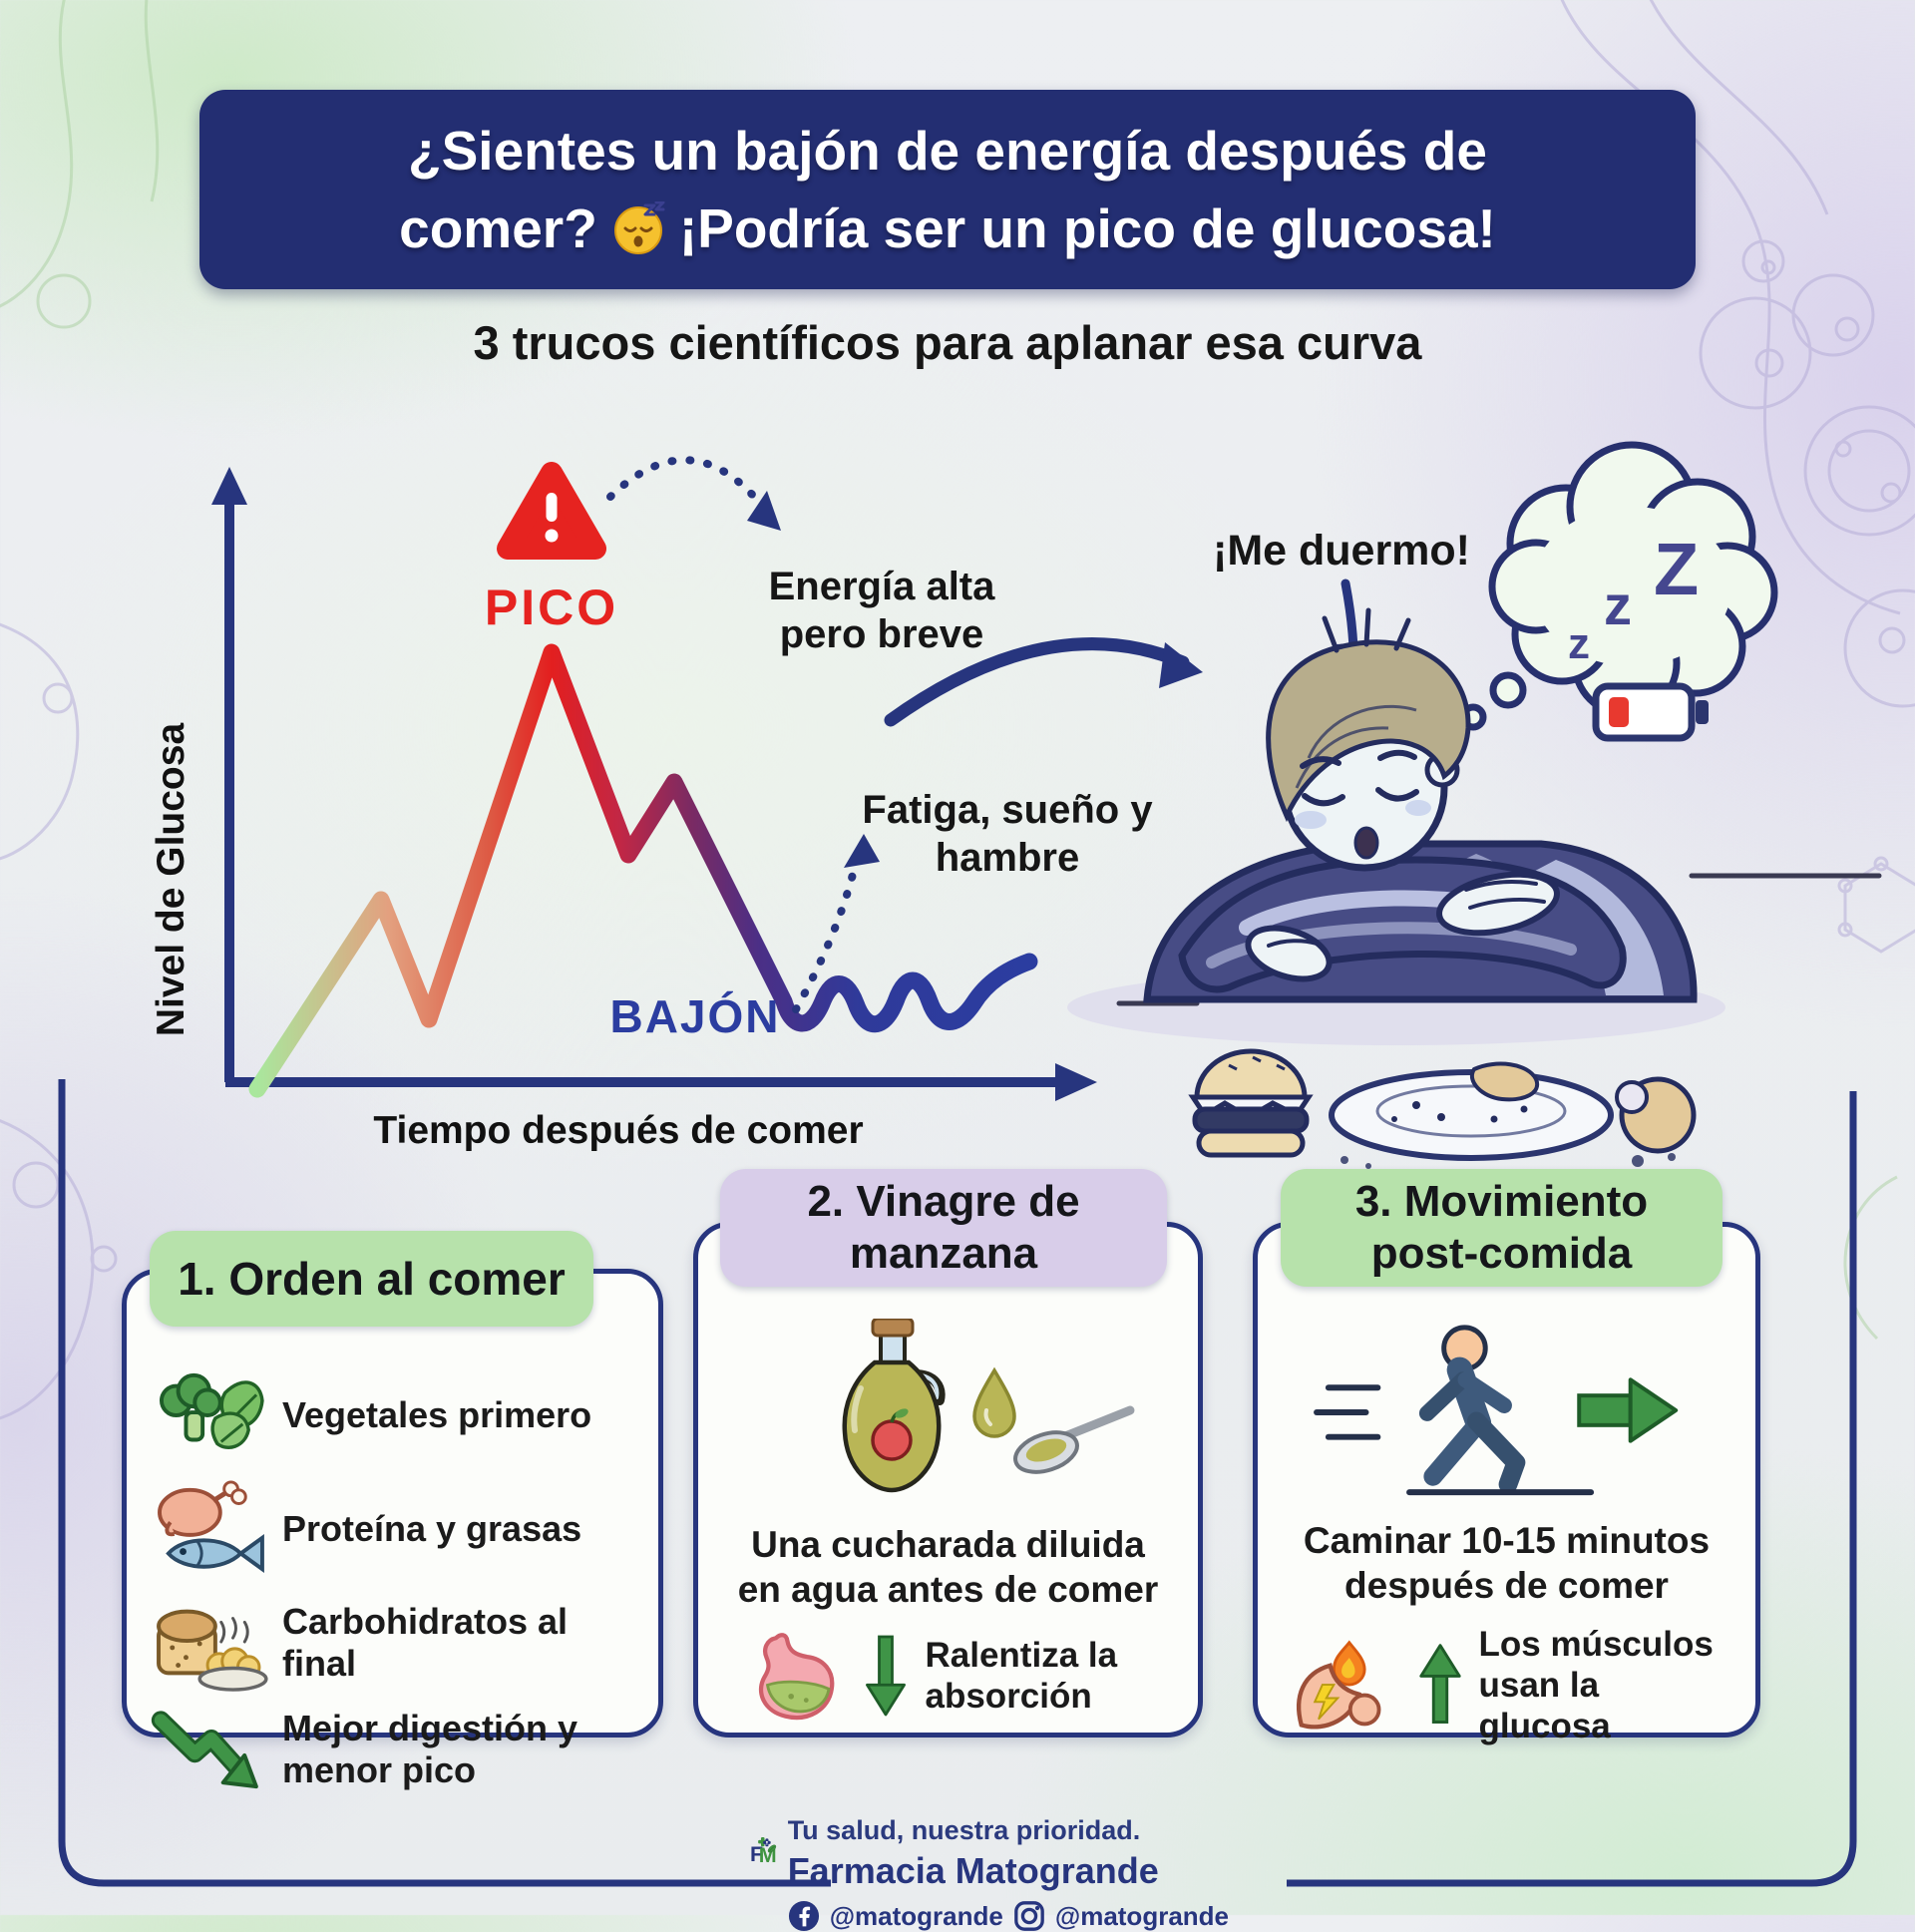 The image size is (1915, 1932). I want to click on list-item: Vegetales primero, so click(396, 1415).